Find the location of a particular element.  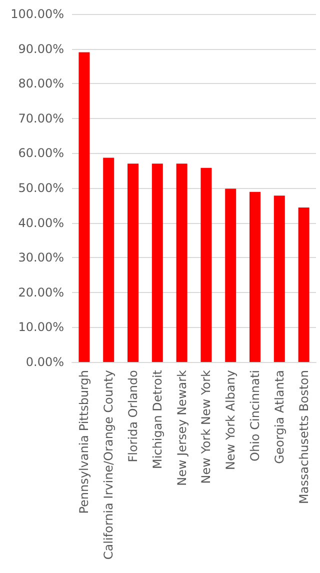

y-tick-label: 80.00% is located at coordinates (41, 83).